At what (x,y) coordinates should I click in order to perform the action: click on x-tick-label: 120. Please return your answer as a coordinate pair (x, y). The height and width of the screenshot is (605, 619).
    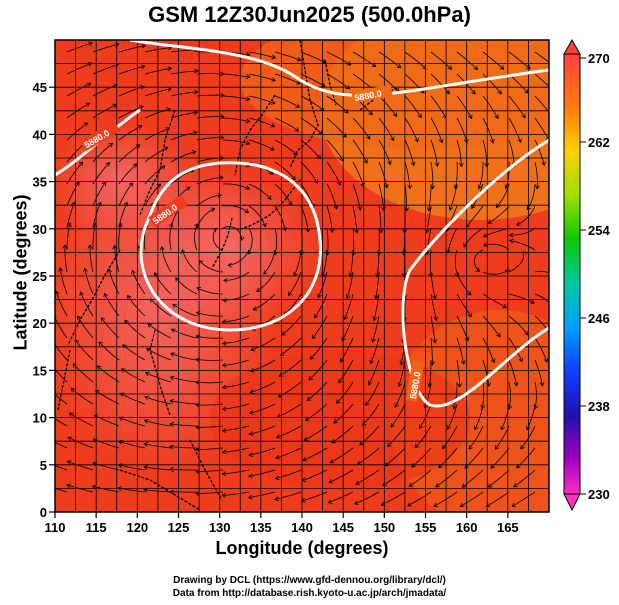
    Looking at the image, I should click on (137, 527).